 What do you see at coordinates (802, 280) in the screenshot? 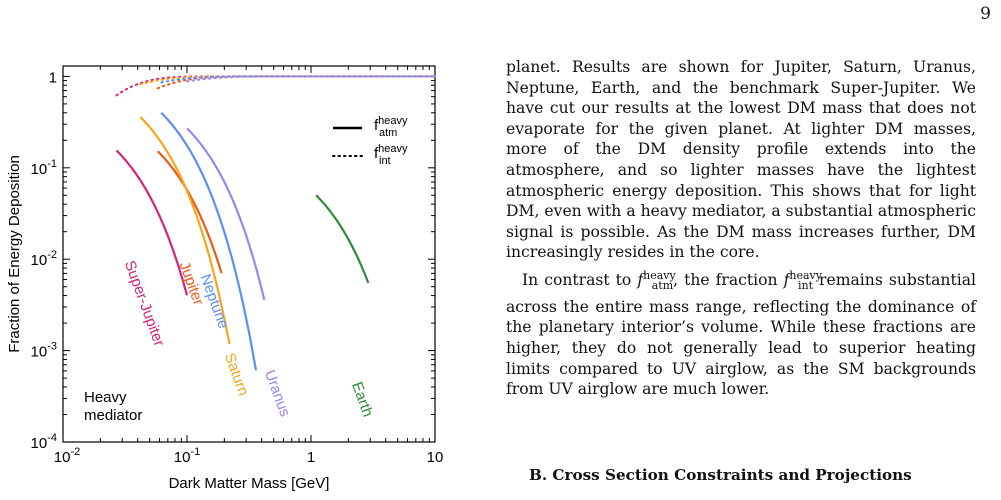
I see `f-int-symbol: fheavyint` at bounding box center [802, 280].